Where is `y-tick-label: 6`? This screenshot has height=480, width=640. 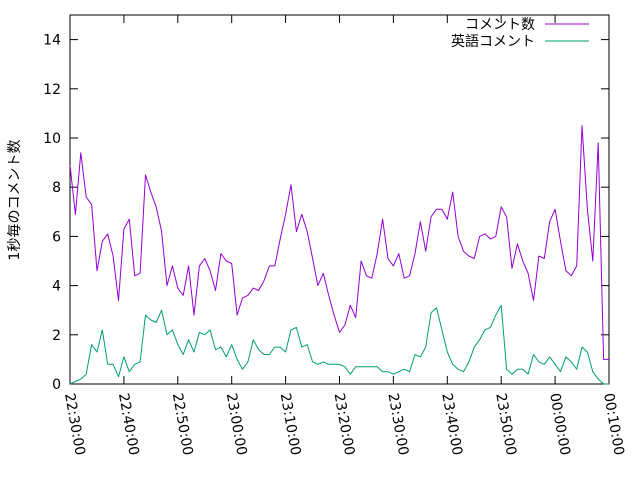 y-tick-label: 6 is located at coordinates (56, 237).